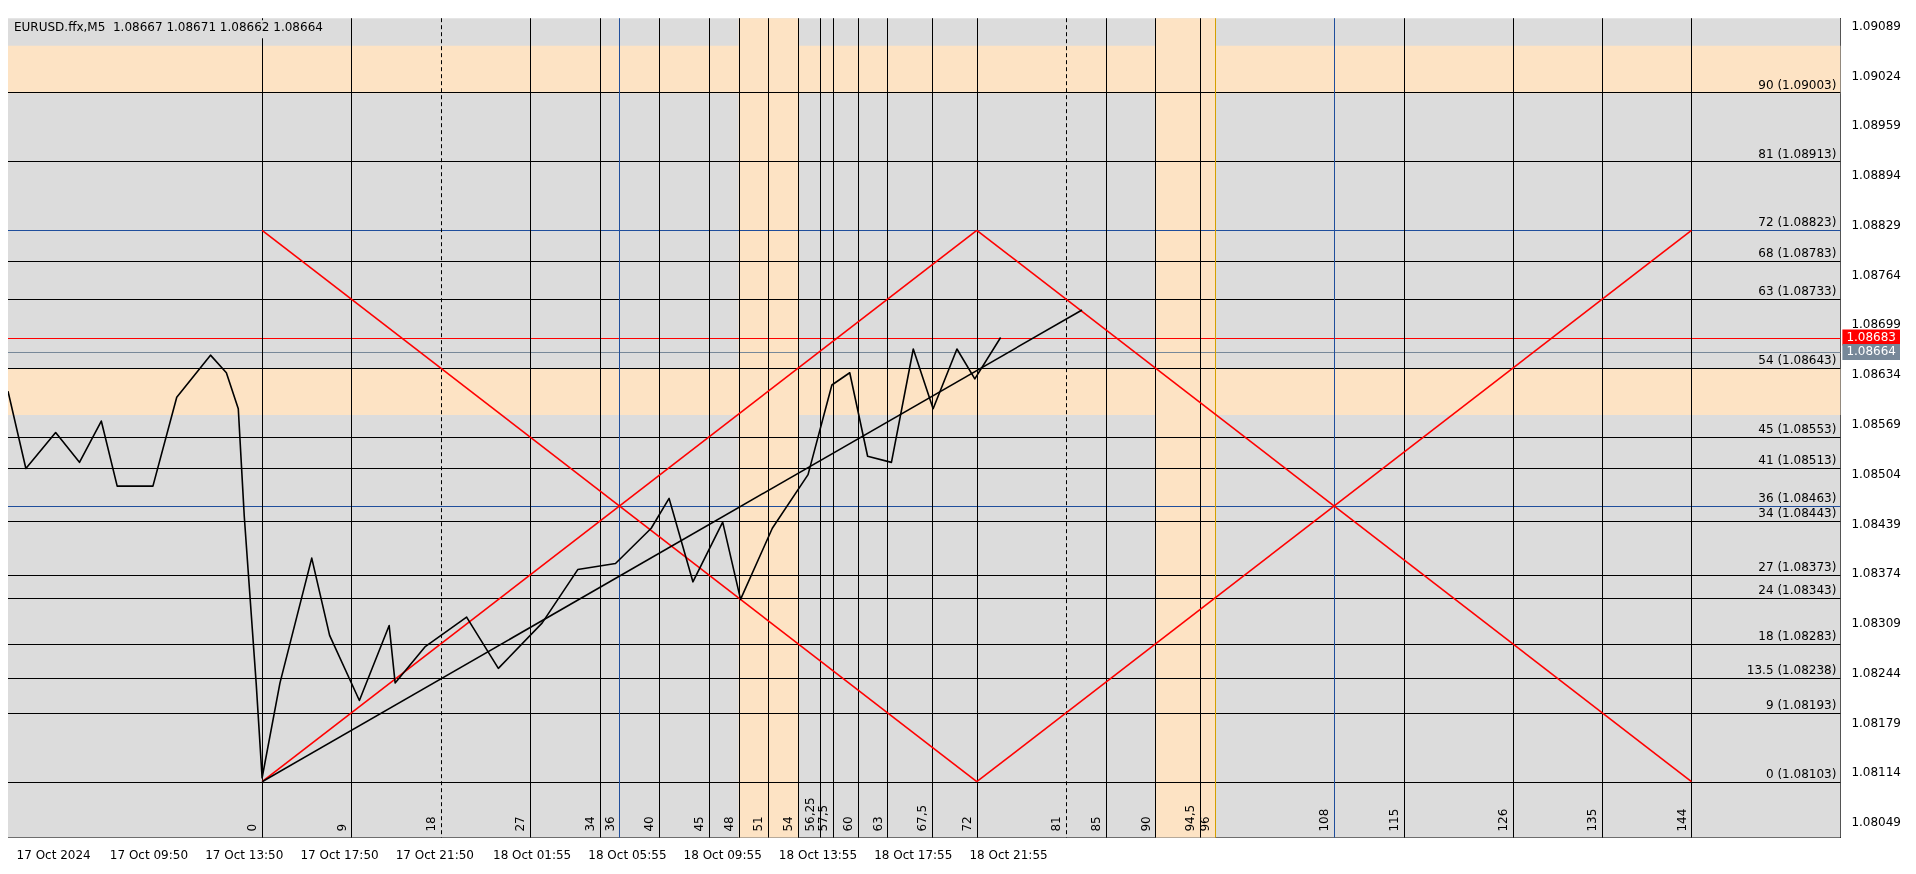 The image size is (1916, 874). What do you see at coordinates (649, 824) in the screenshot?
I see `ref-line-label: 40` at bounding box center [649, 824].